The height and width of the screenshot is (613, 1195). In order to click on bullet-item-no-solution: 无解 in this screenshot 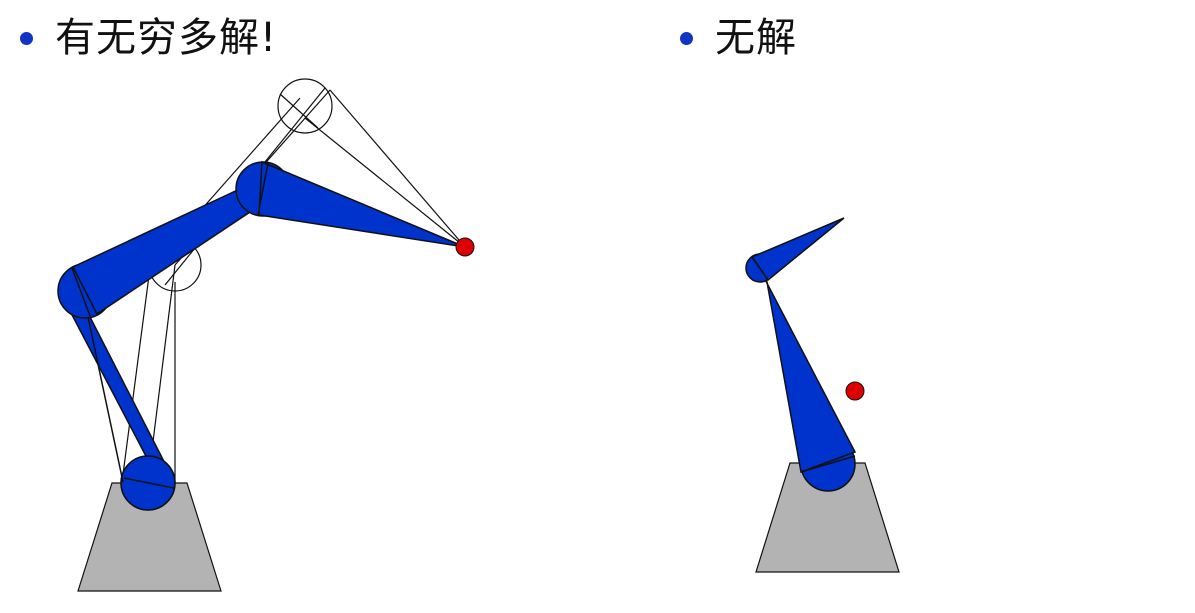, I will do `click(738, 38)`.